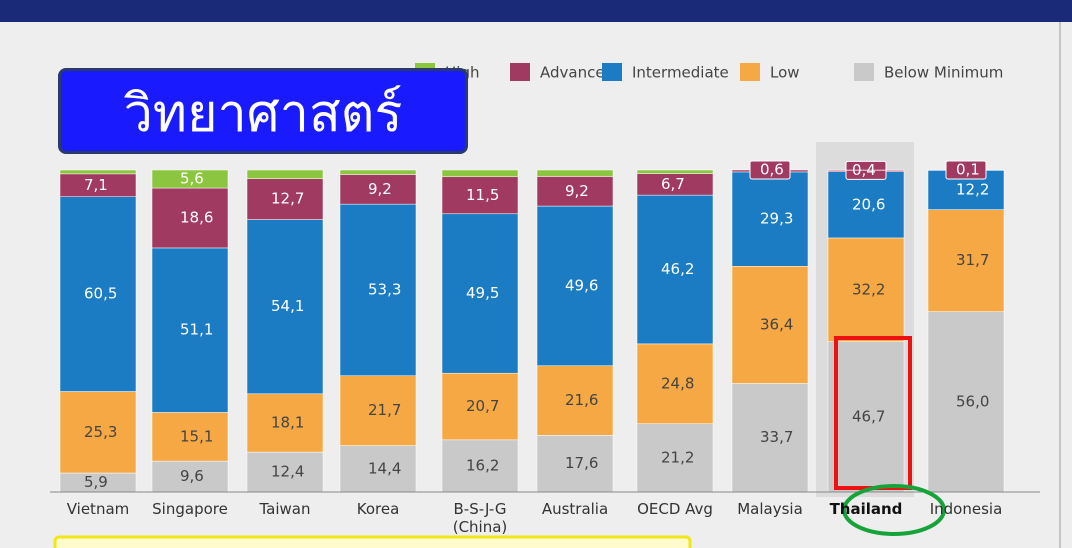 This screenshot has height=548, width=1072. I want to click on value-label: 33,7, so click(776, 437).